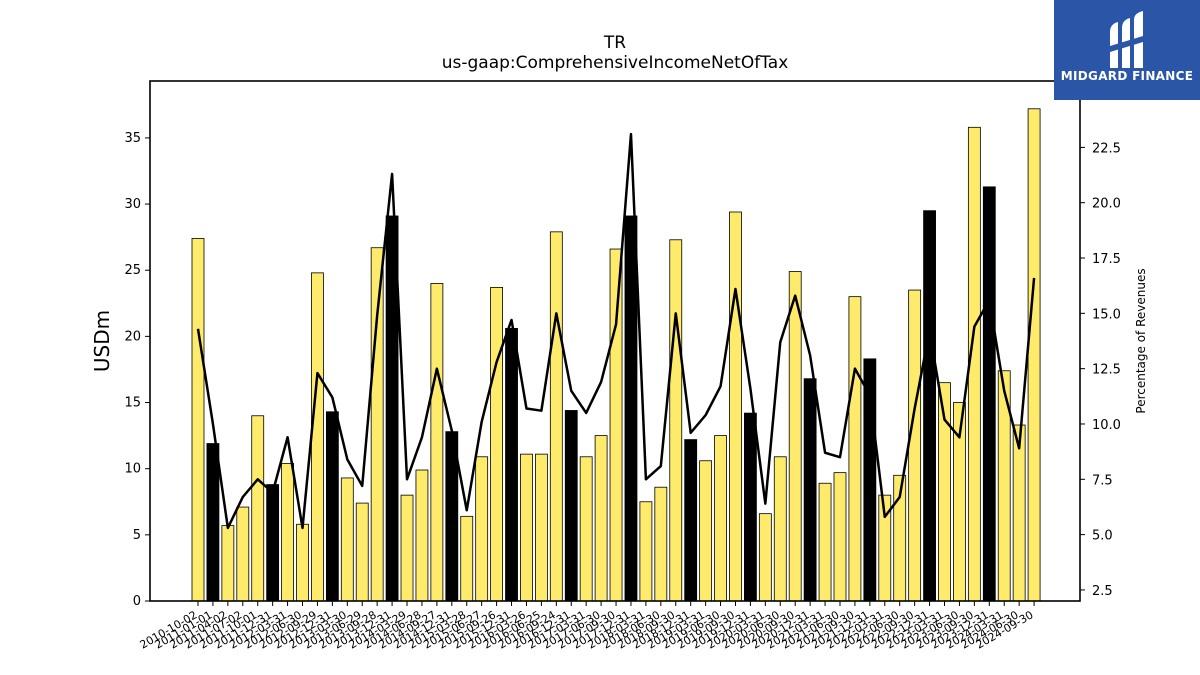 Image resolution: width=1200 pixels, height=675 pixels. I want to click on y2-tick-label: 10.0, so click(1106, 425).